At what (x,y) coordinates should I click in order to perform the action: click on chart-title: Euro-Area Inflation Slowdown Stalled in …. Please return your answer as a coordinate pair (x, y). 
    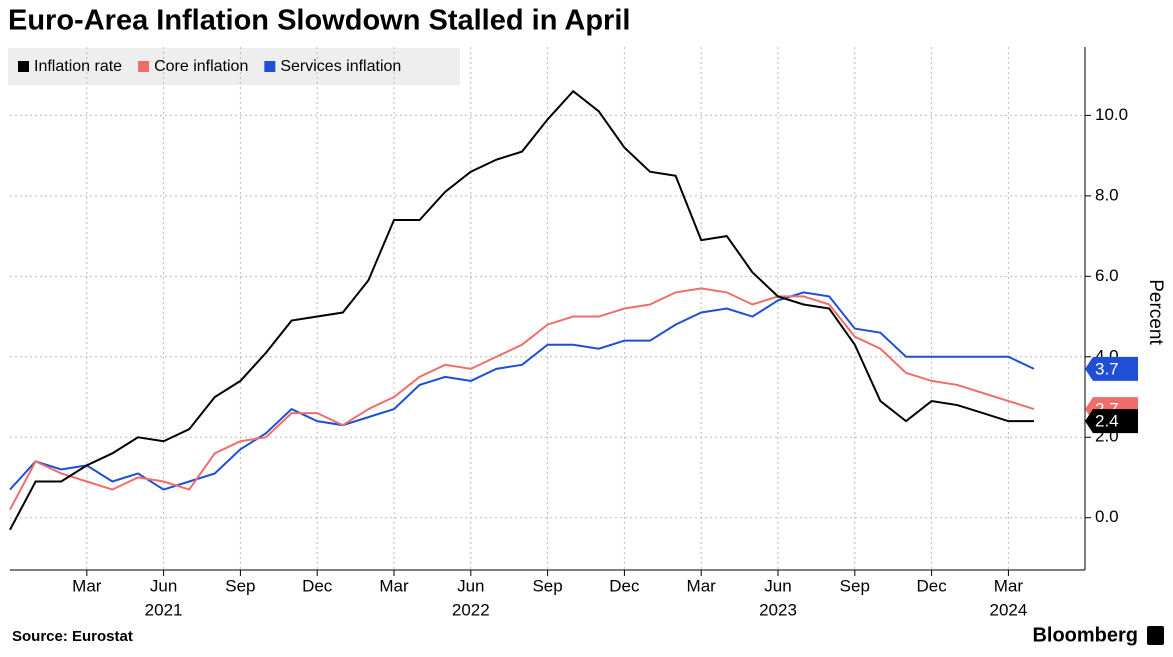
    Looking at the image, I should click on (319, 21).